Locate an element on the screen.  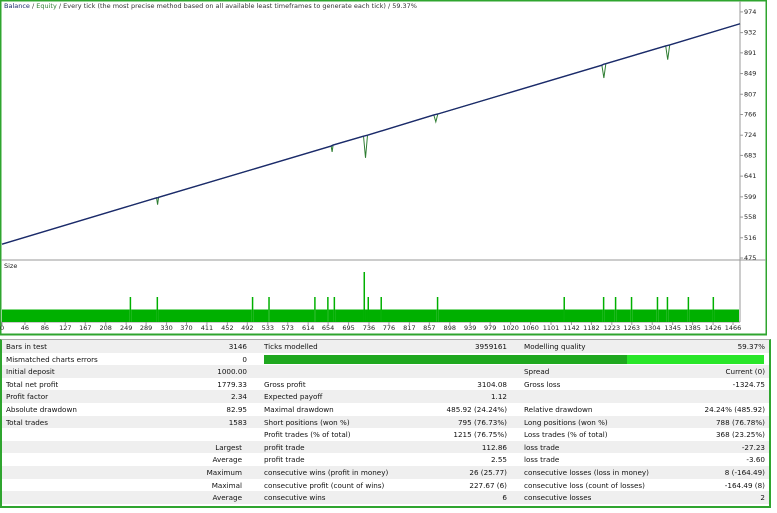
report-row: Initial deposit 1000.00 Spread Current (0) is located at coordinates (385, 371).